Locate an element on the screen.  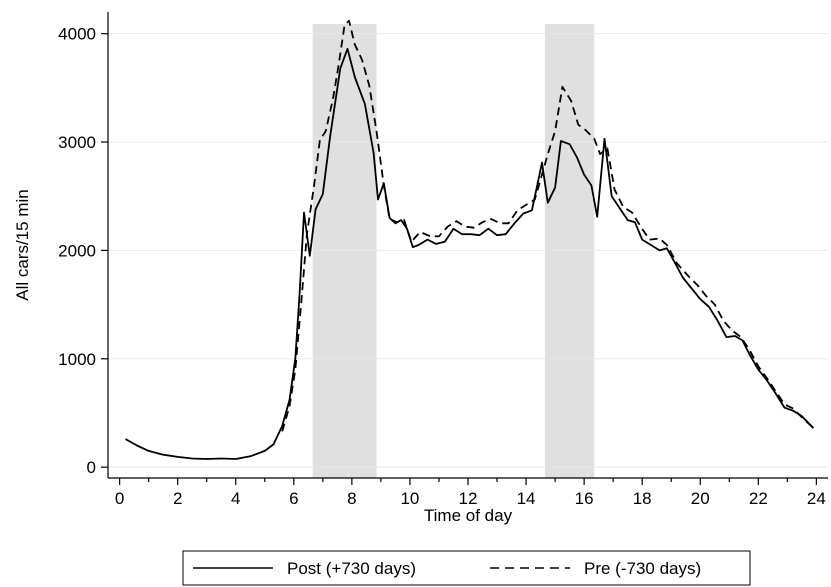
legend-label-post: Post (+730 days) is located at coordinates (351, 568).